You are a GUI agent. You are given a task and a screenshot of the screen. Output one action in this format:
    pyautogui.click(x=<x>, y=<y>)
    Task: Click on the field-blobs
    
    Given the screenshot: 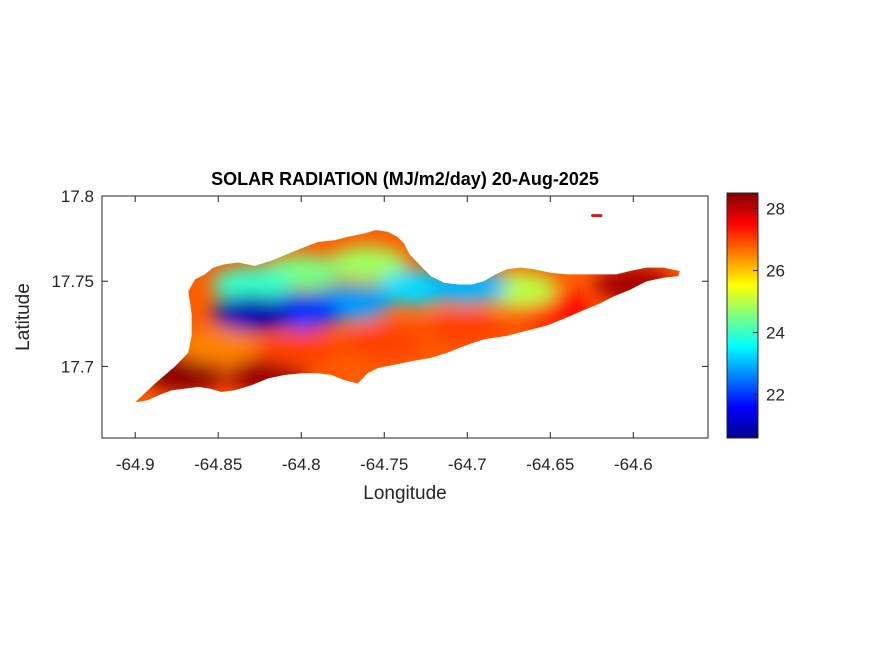 What is the action you would take?
    pyautogui.click(x=409, y=320)
    